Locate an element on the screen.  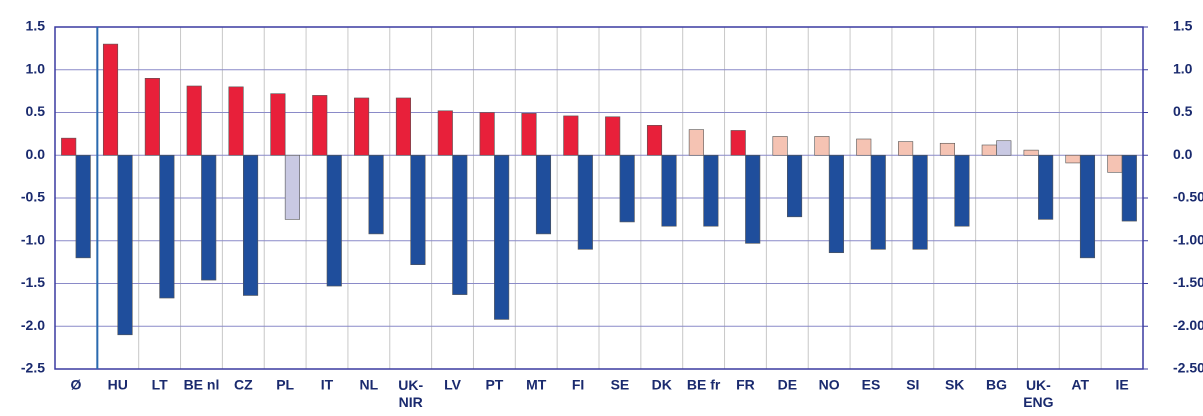
x-tick-label: BG is located at coordinates (996, 385).